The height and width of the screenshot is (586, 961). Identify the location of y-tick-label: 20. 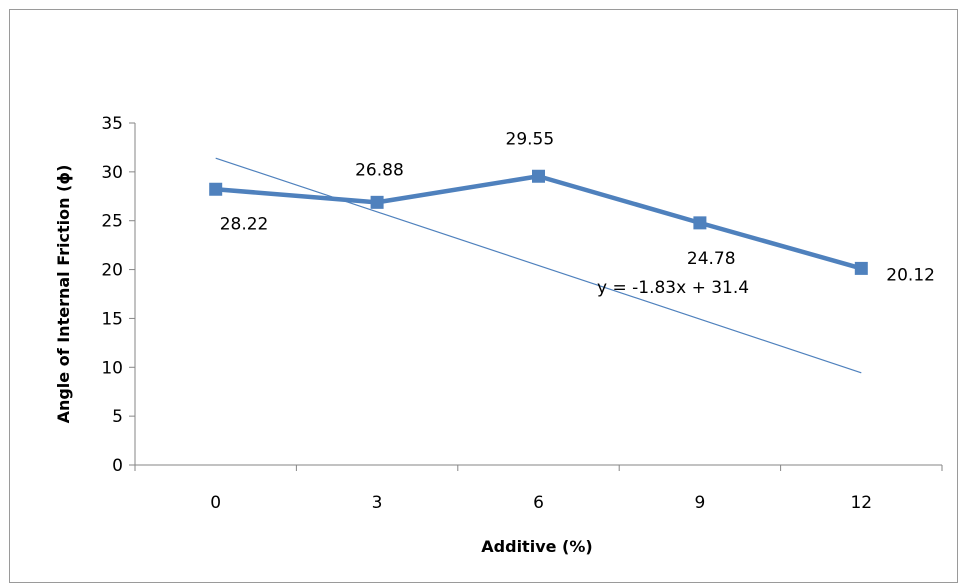
(112, 271).